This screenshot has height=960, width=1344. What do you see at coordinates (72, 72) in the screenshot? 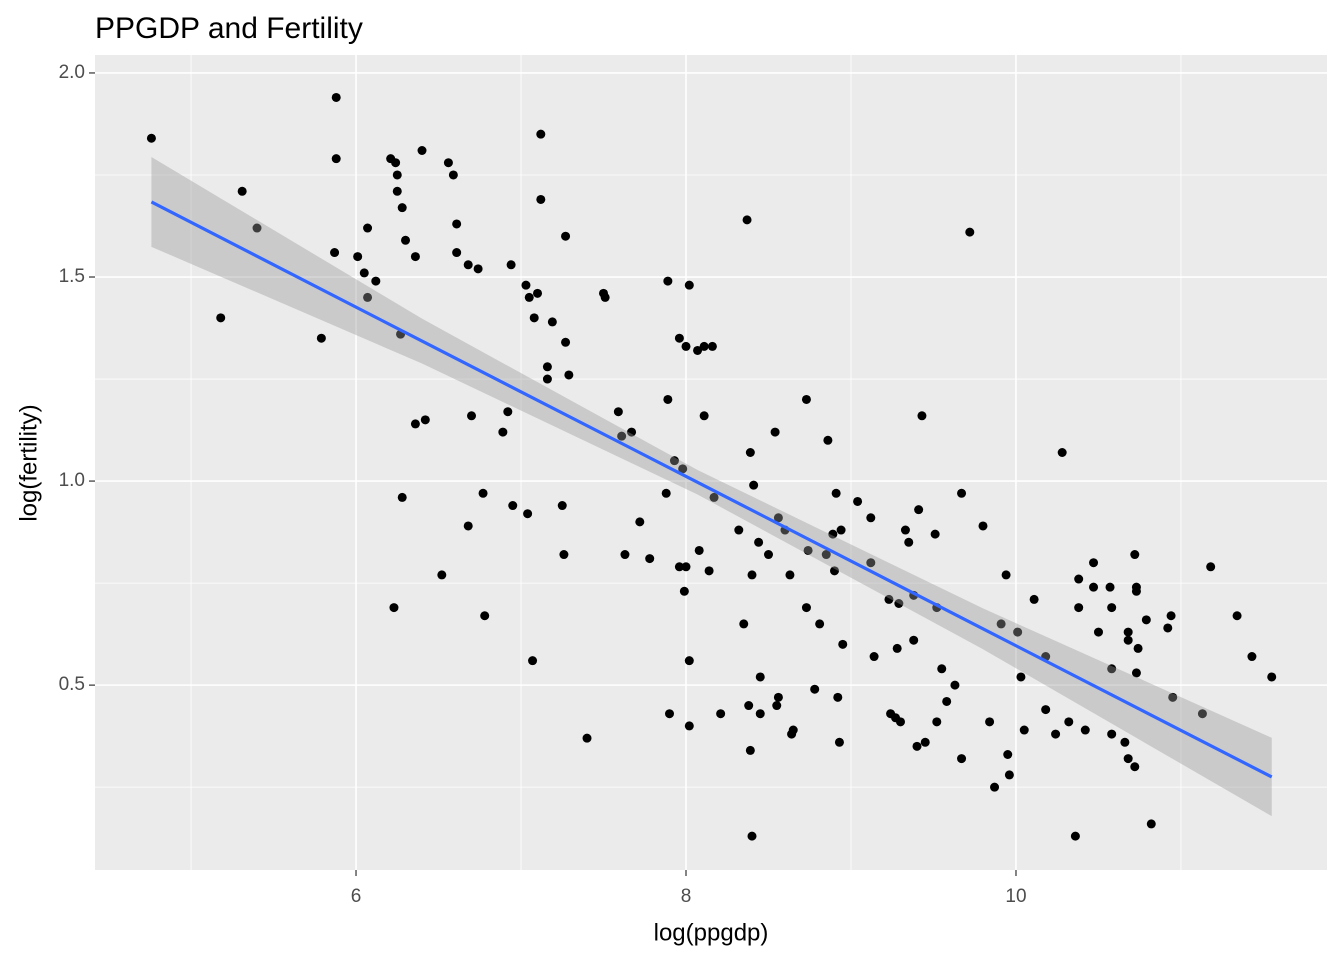
I see `y-tick-label: 2.0` at bounding box center [72, 72].